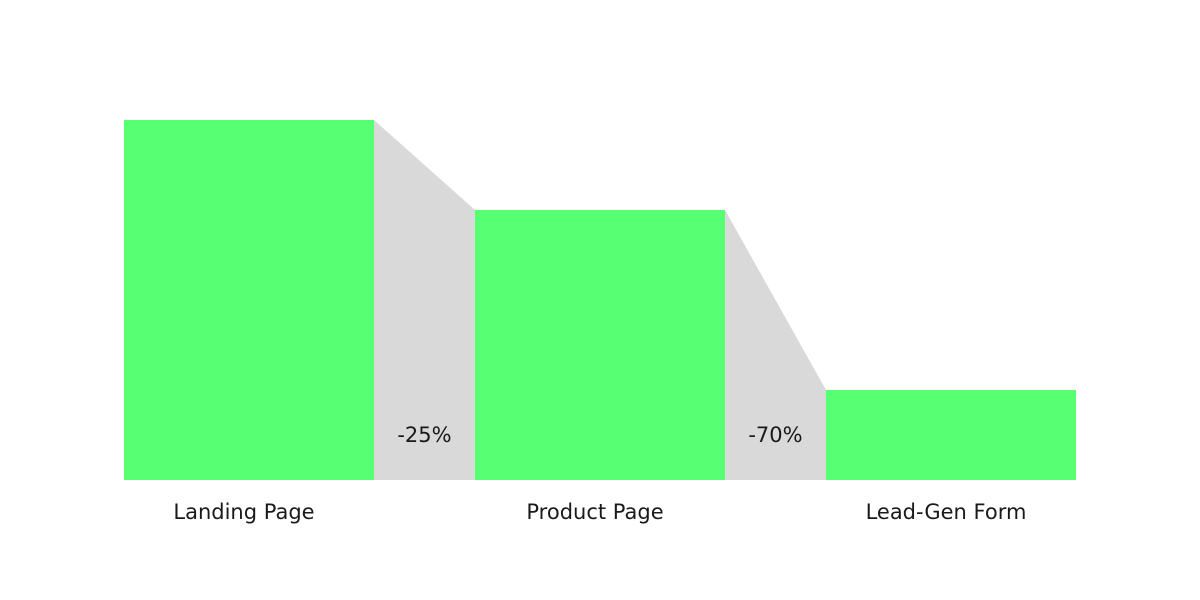  Describe the element at coordinates (594, 512) in the screenshot. I see `category-label: Product Page` at that location.